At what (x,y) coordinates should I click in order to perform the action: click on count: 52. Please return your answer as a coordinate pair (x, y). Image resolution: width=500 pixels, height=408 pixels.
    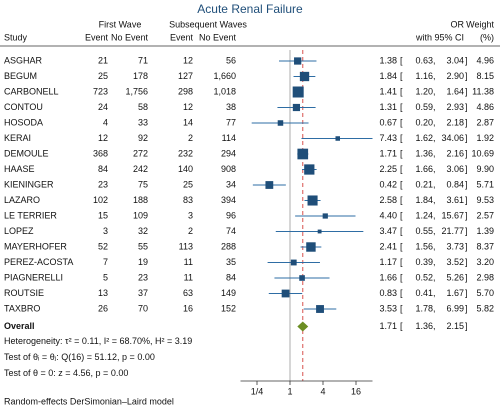
    Looking at the image, I should click on (103, 246).